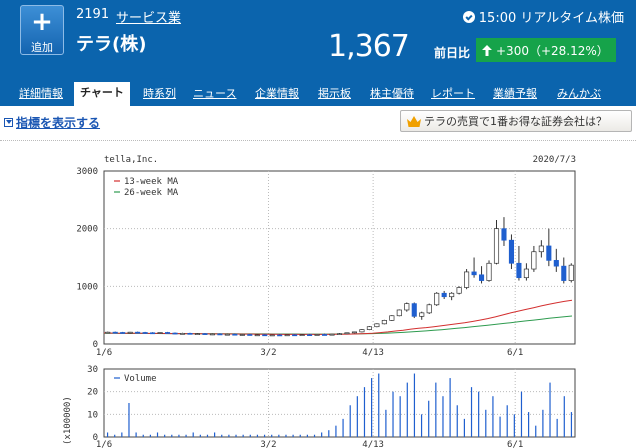 This screenshot has height=448, width=636. Describe the element at coordinates (149, 18) in the screenshot. I see `sector-link: サービス業` at that location.